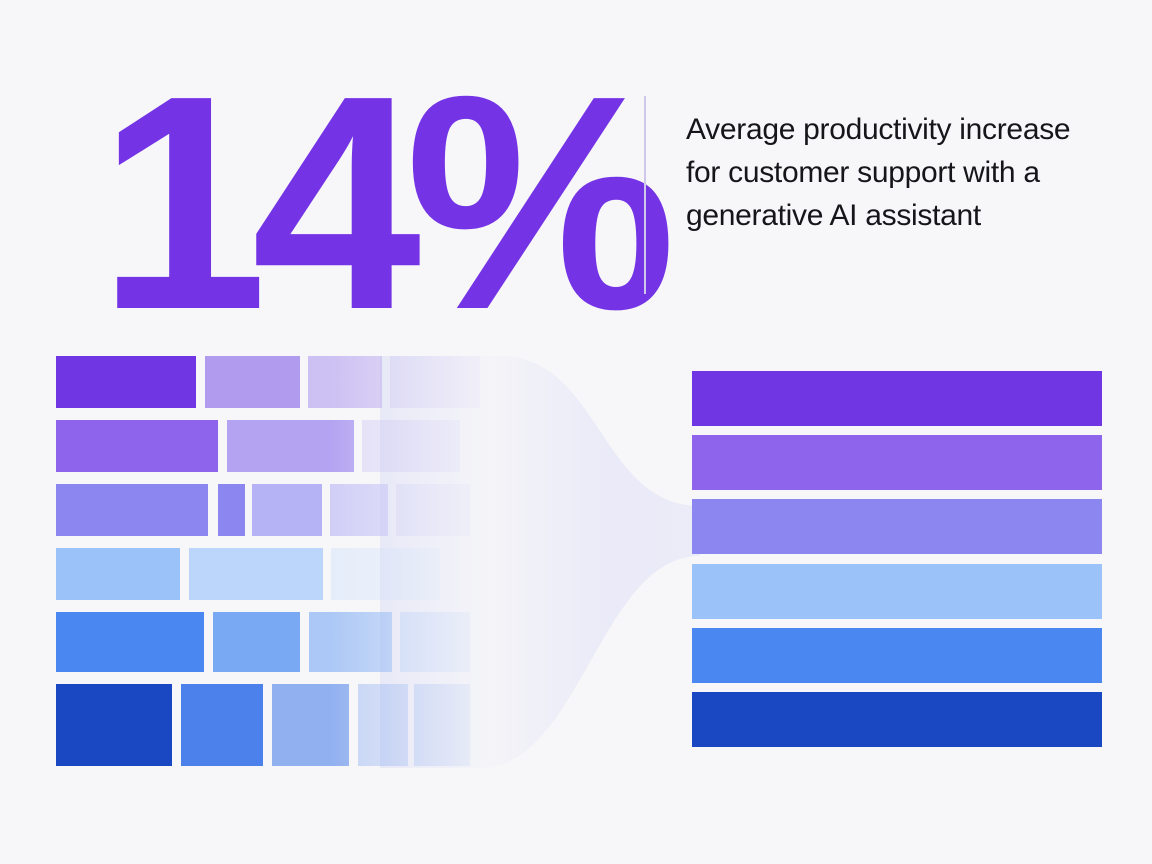  I want to click on divider, so click(645, 195).